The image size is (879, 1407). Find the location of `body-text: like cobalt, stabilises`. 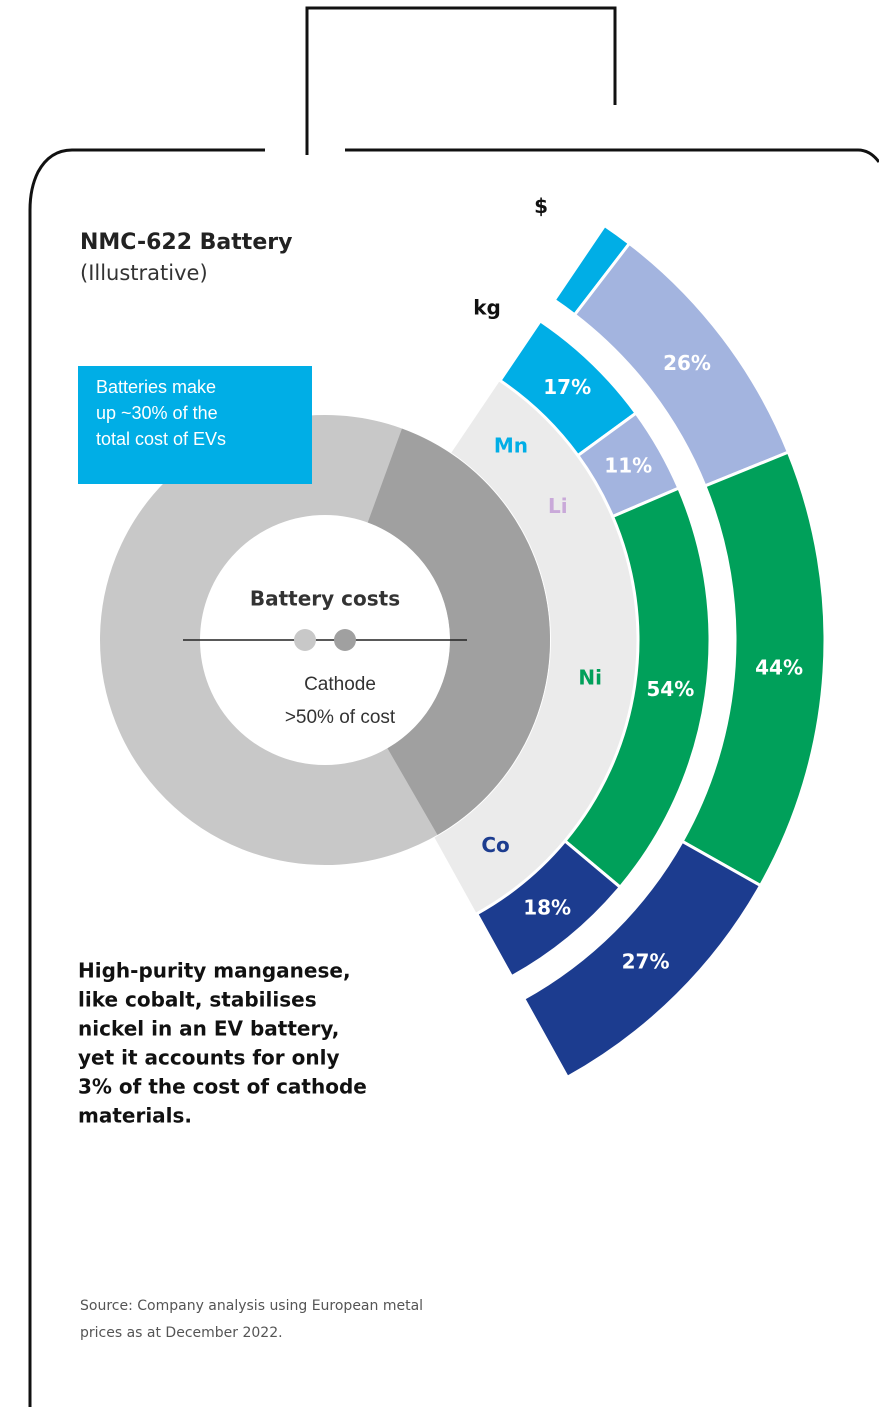

body-text: like cobalt, stabilises is located at coordinates (197, 1000).